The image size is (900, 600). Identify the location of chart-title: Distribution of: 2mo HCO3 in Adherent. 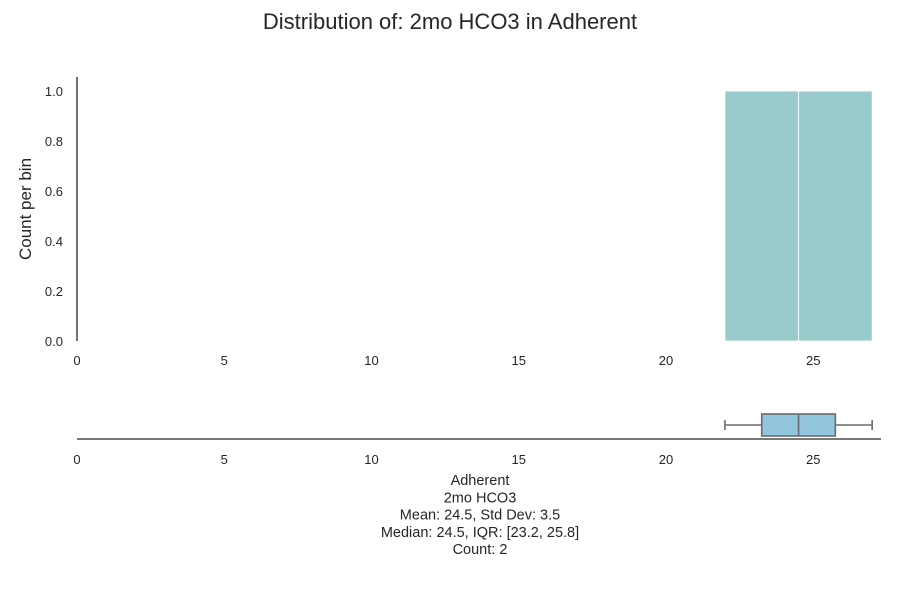
(450, 21).